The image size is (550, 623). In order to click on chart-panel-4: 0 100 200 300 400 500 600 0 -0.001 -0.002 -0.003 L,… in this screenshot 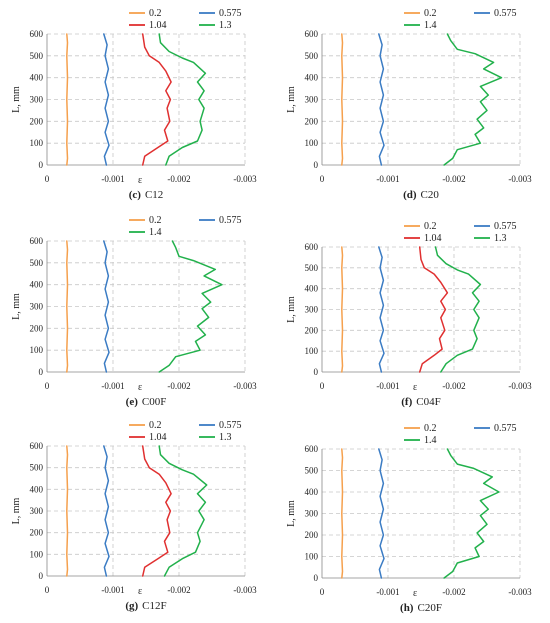, I will do `click(409, 314)`.